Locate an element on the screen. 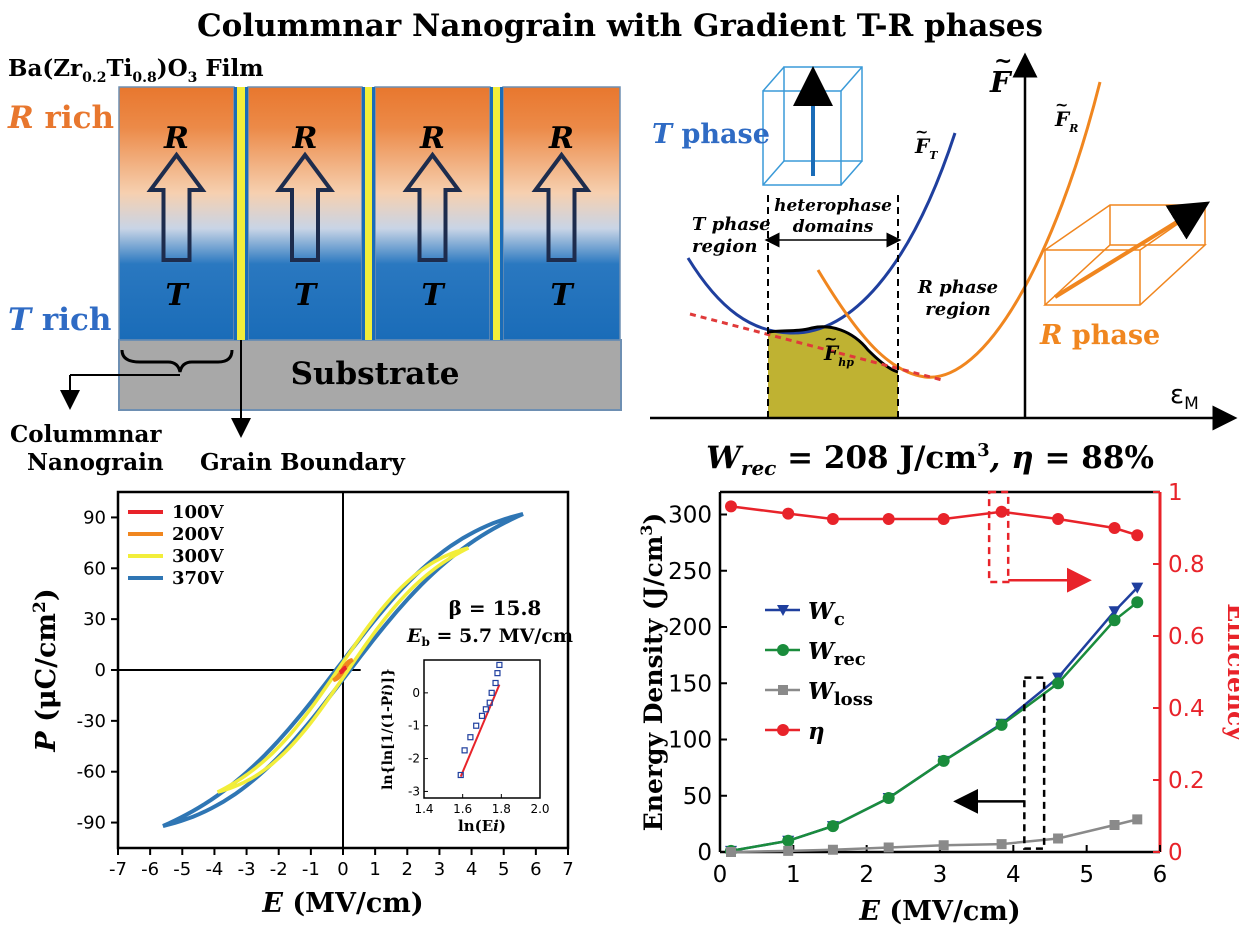  r-phase-curve is located at coordinates (959, 230).